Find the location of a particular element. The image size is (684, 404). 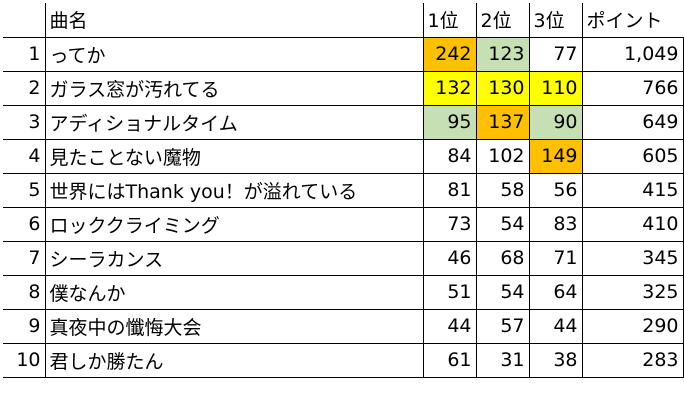

first-place-cell: 242 is located at coordinates (450, 54).